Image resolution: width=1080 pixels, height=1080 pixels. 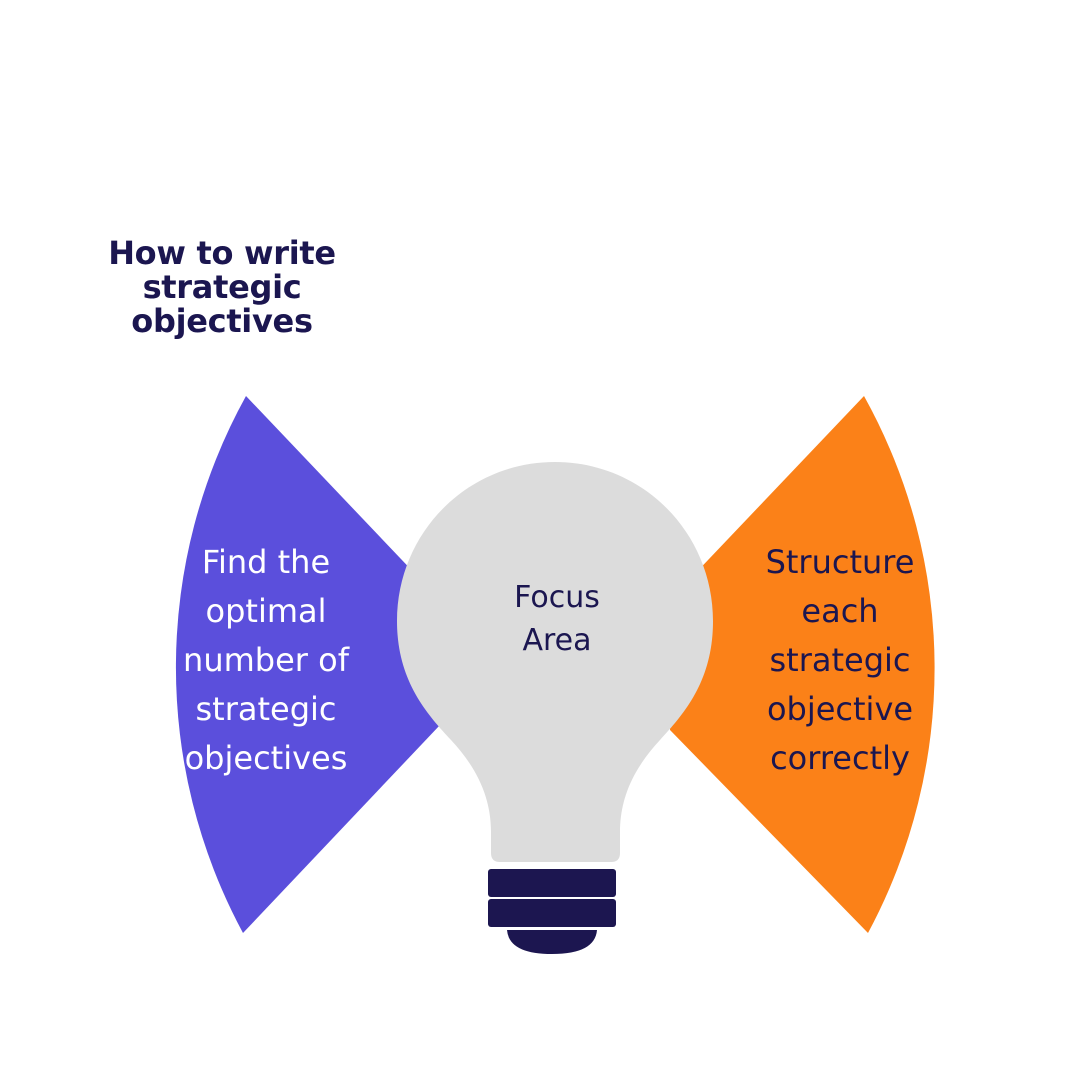 What do you see at coordinates (555, 662) in the screenshot?
I see `bulb-glass` at bounding box center [555, 662].